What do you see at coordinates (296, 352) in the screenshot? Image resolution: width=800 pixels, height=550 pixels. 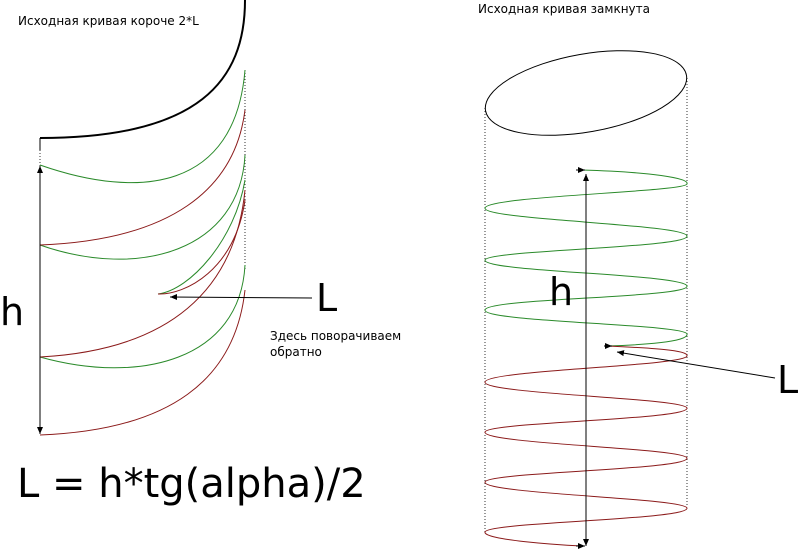 I see `turn-back-note-line2: обратно` at bounding box center [296, 352].